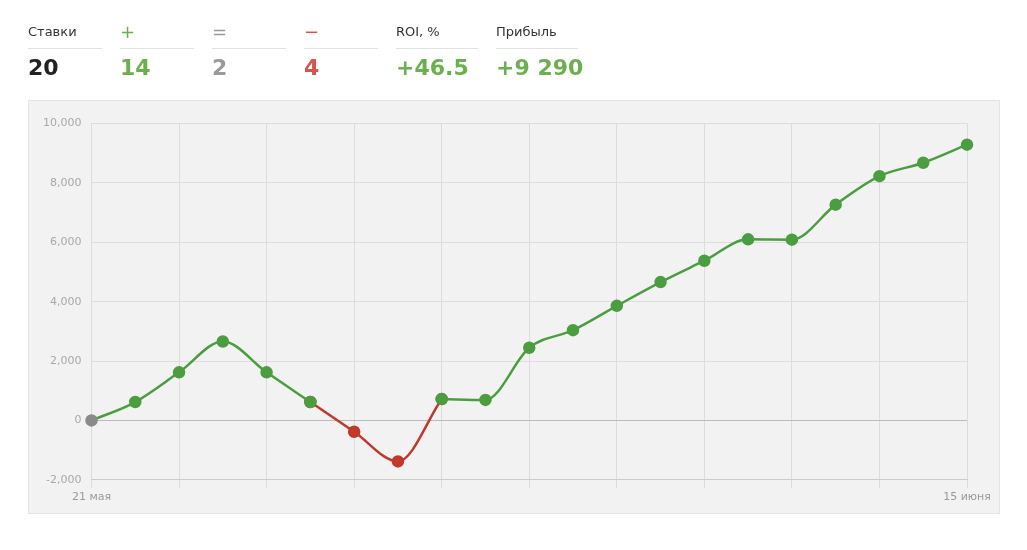 This screenshot has width=1027, height=550. Describe the element at coordinates (432, 67) in the screenshot. I see `text: +46.5` at that location.